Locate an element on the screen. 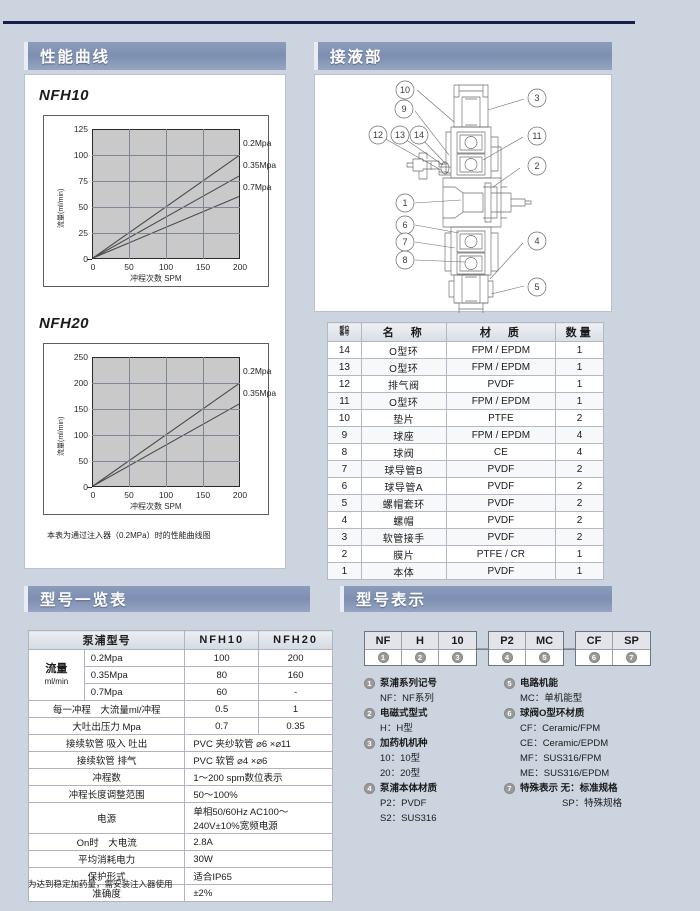  callout-3: 3 is located at coordinates (536, 98).